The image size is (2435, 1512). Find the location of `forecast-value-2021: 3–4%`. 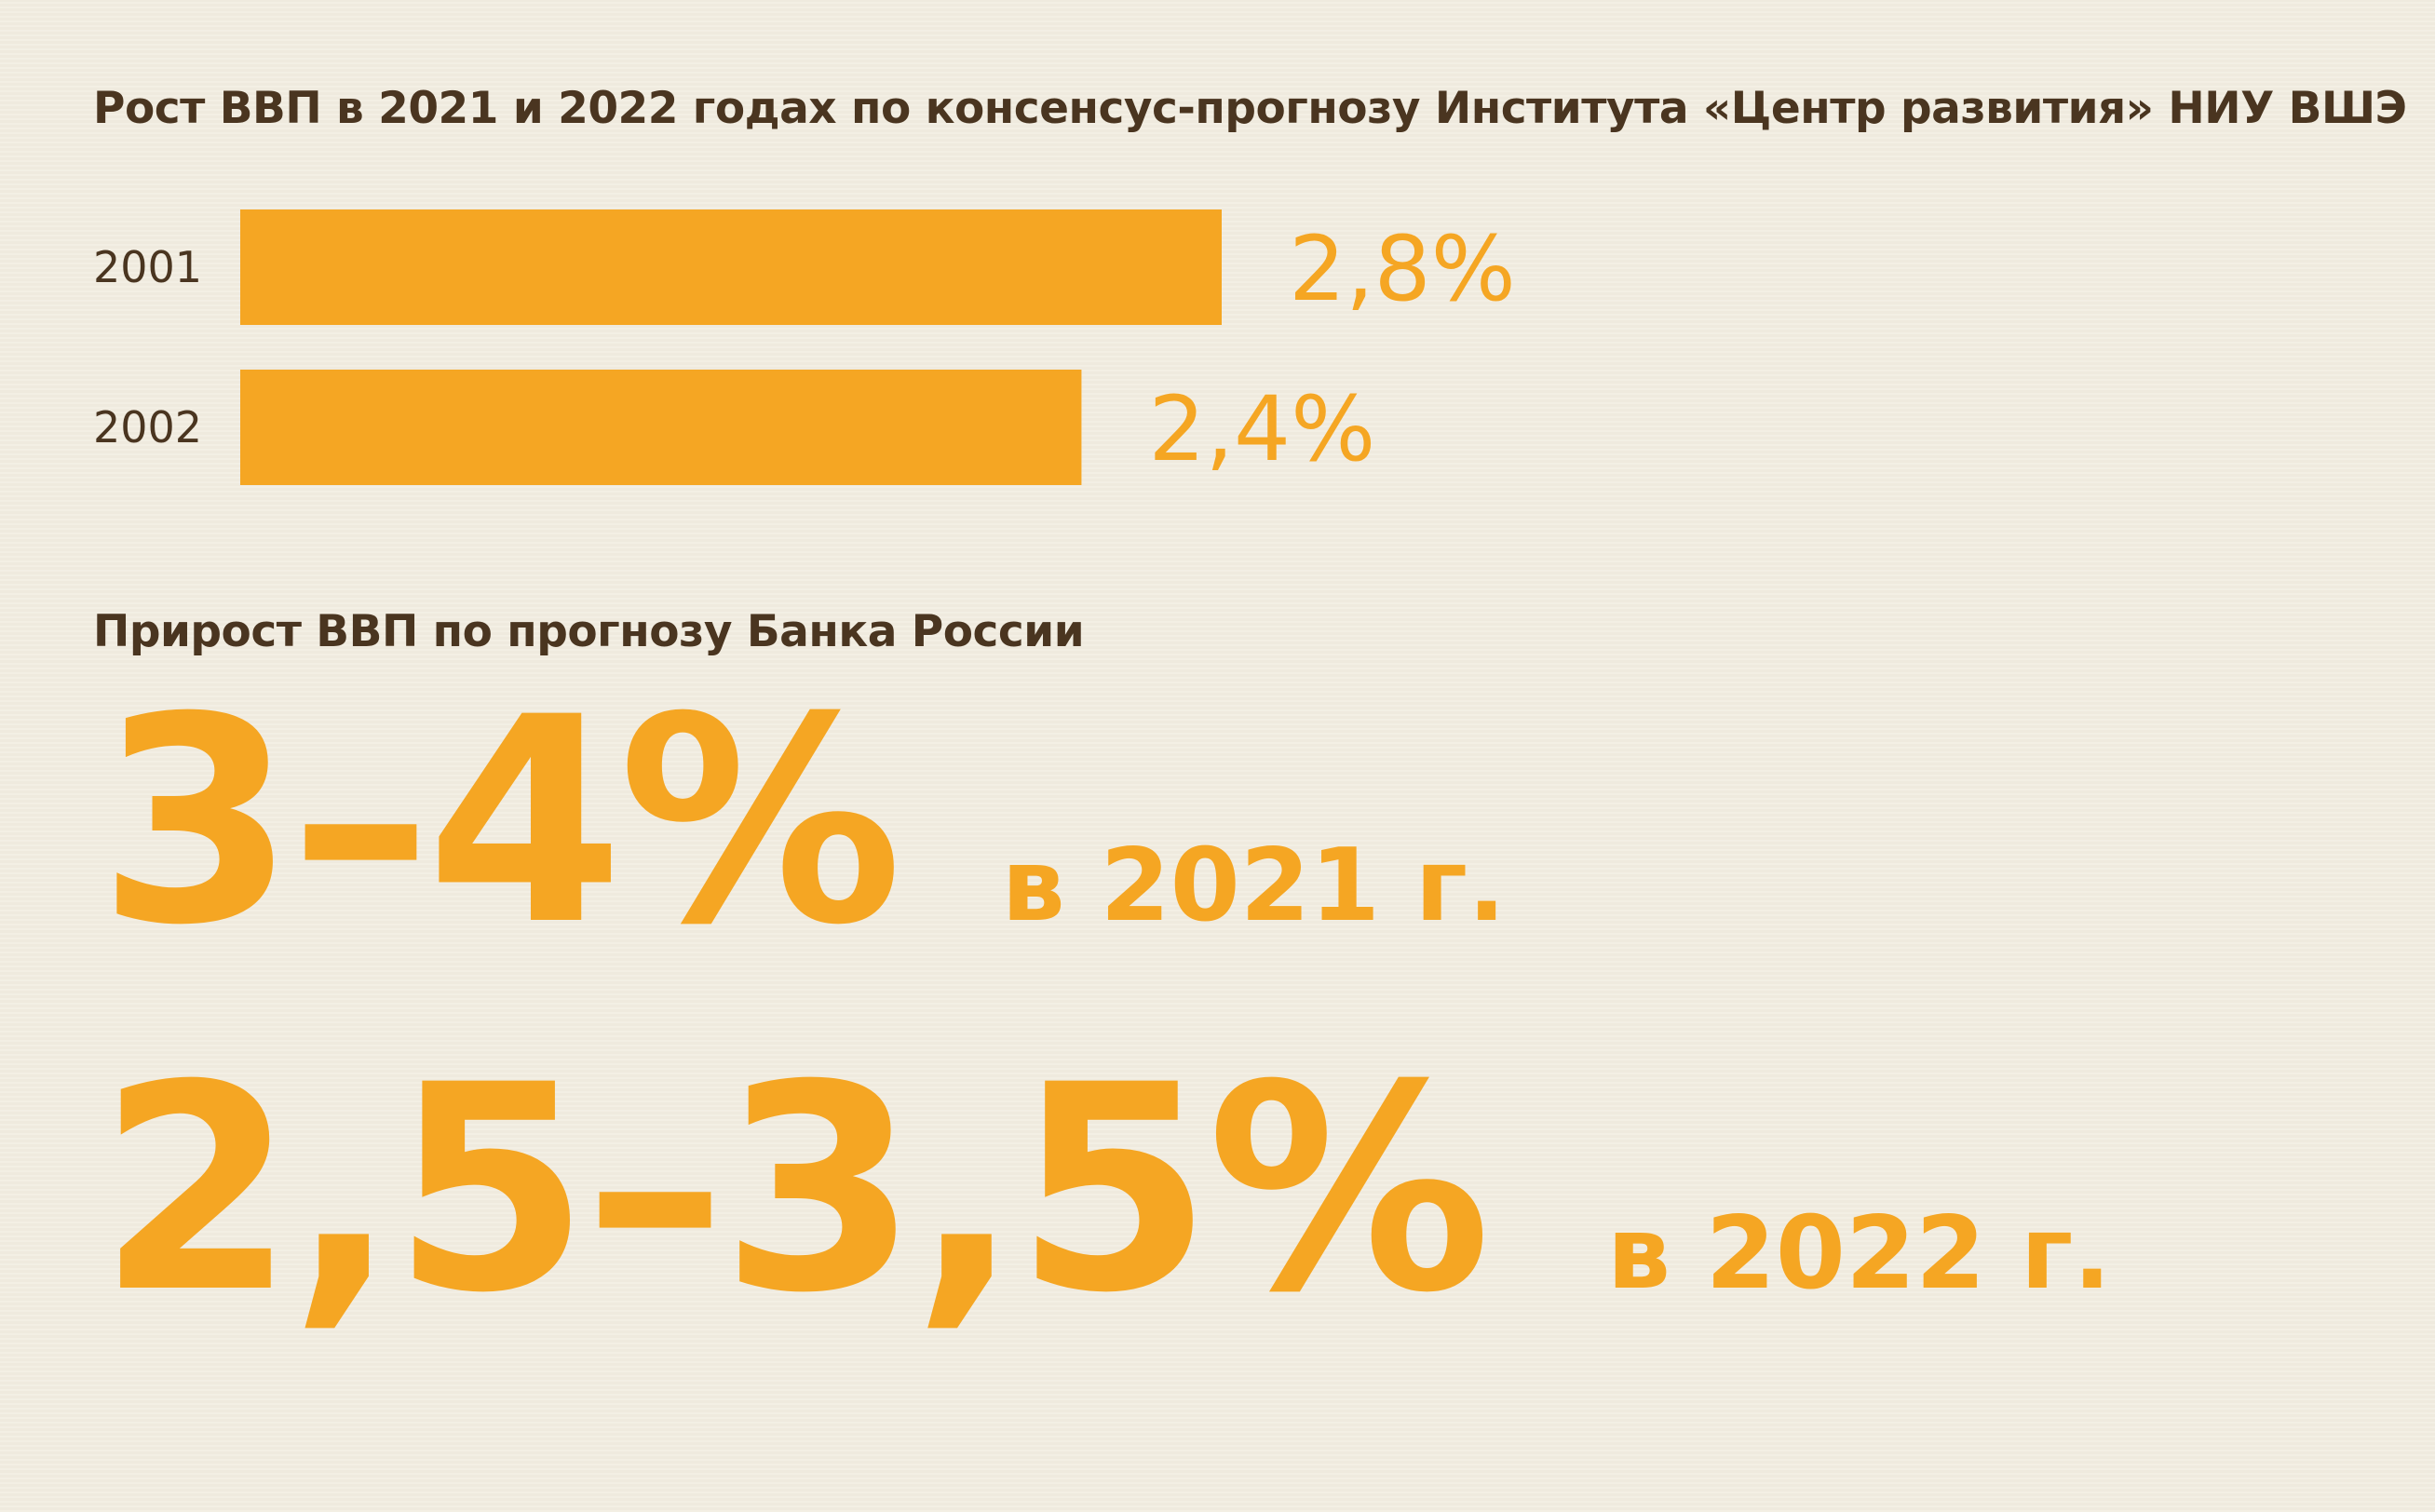

forecast-value-2021: 3–4% is located at coordinates (500, 822).